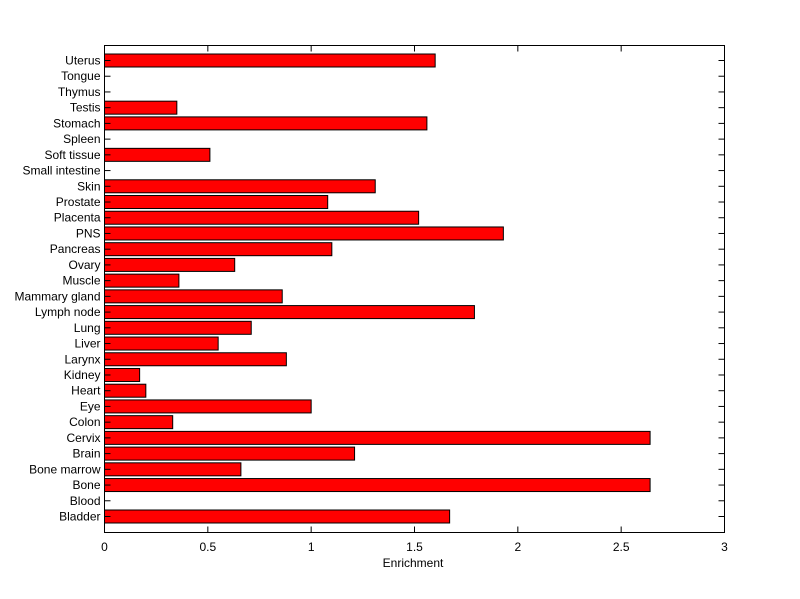 Image resolution: width=800 pixels, height=599 pixels. What do you see at coordinates (84, 265) in the screenshot?
I see `y-tick-label: Ovary` at bounding box center [84, 265].